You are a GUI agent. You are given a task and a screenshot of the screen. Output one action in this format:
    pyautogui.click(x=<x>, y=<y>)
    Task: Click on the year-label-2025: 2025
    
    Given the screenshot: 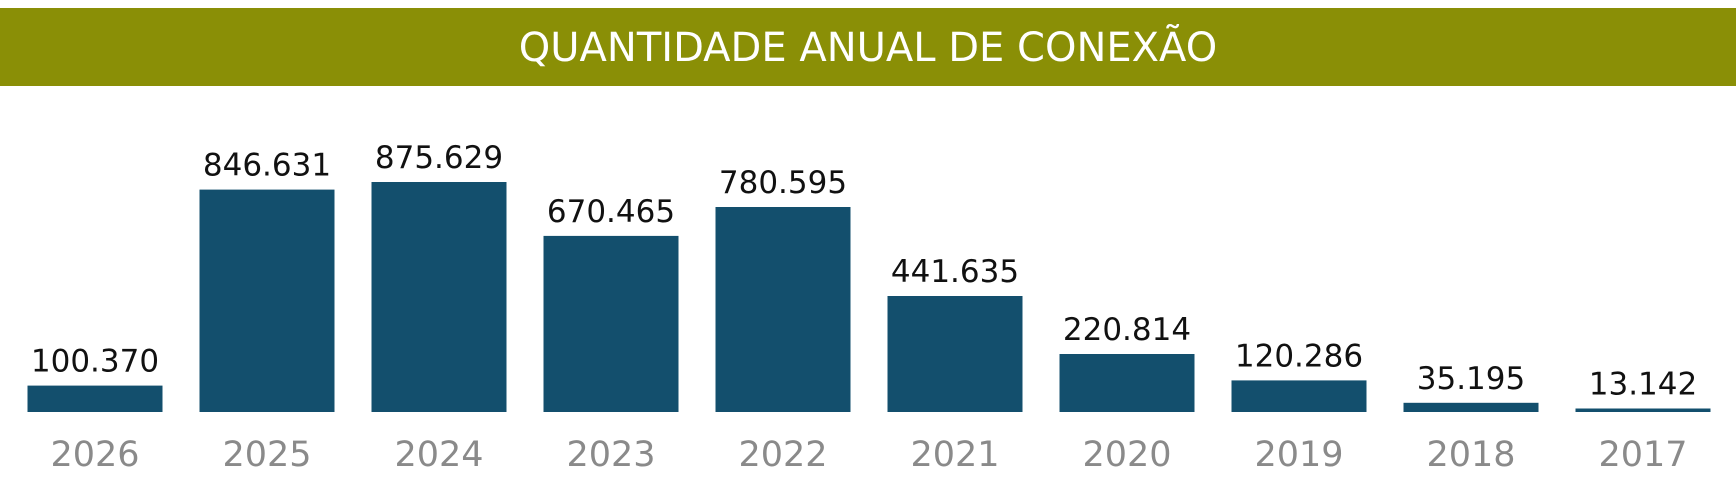 What is the action you would take?
    pyautogui.click(x=266, y=455)
    